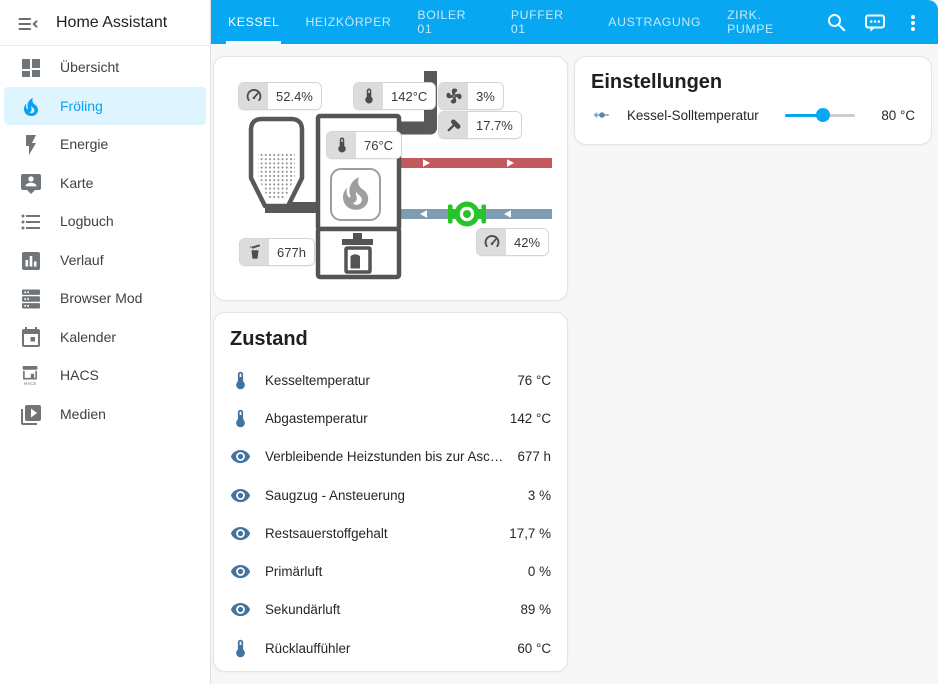 The width and height of the screenshot is (938, 684). What do you see at coordinates (105, 144) in the screenshot?
I see `sidebar-item-energie: Energie` at bounding box center [105, 144].